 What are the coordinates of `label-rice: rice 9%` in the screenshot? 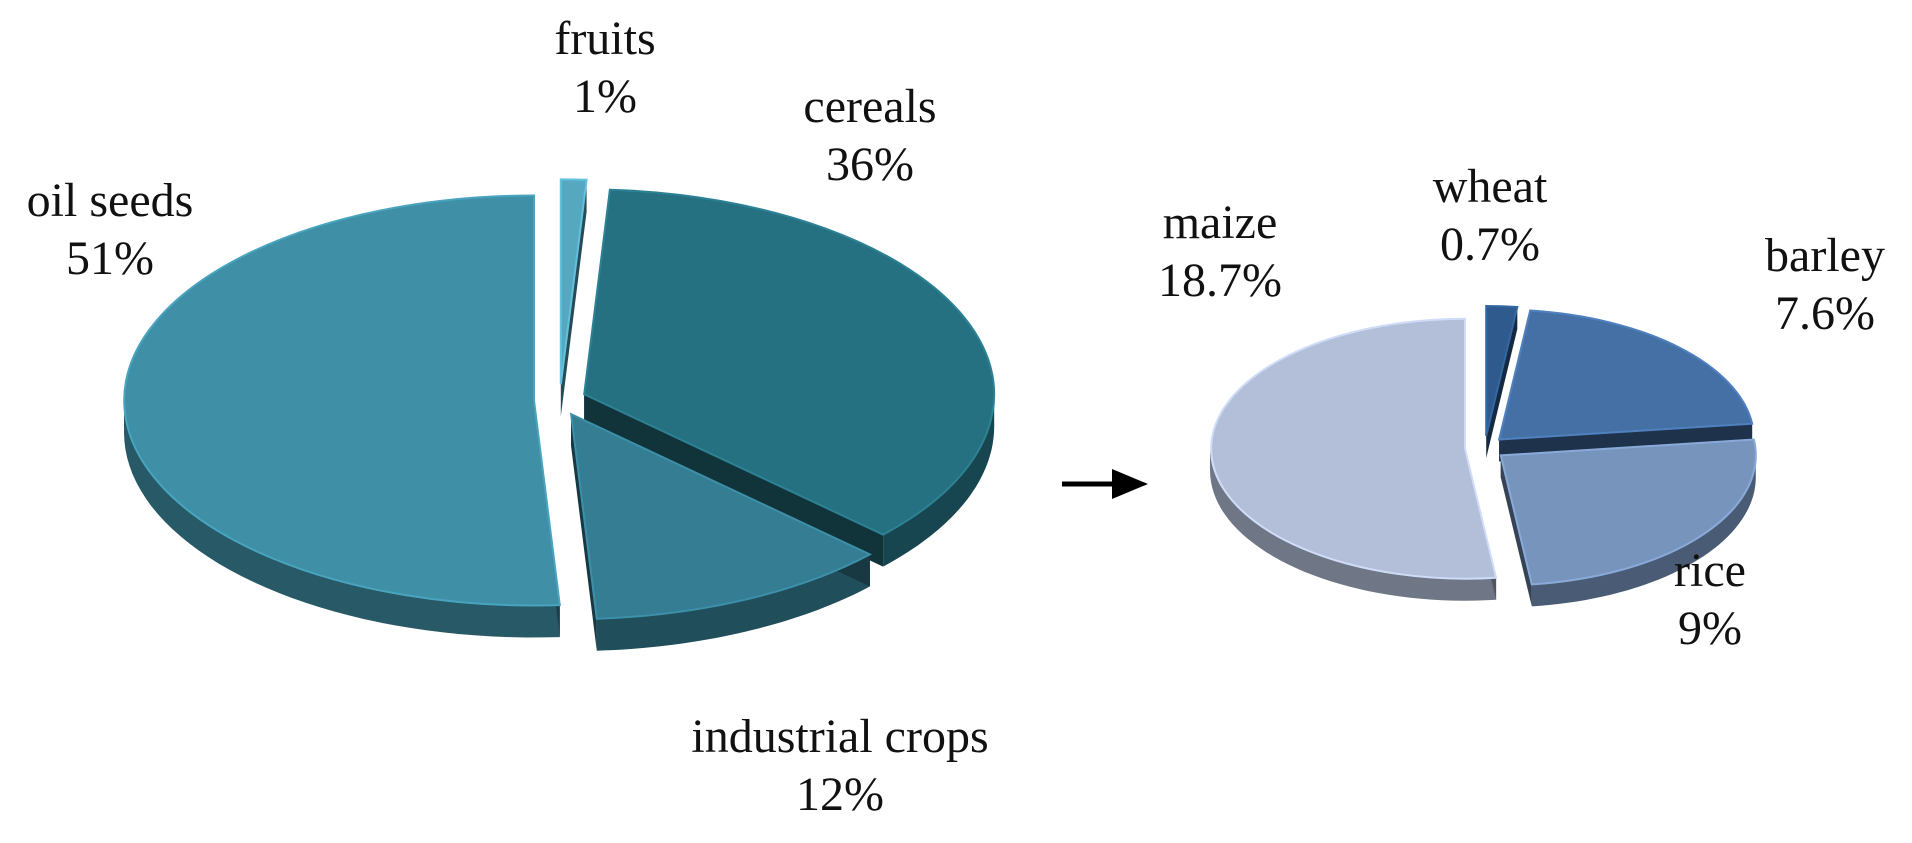 It's located at (1710, 600).